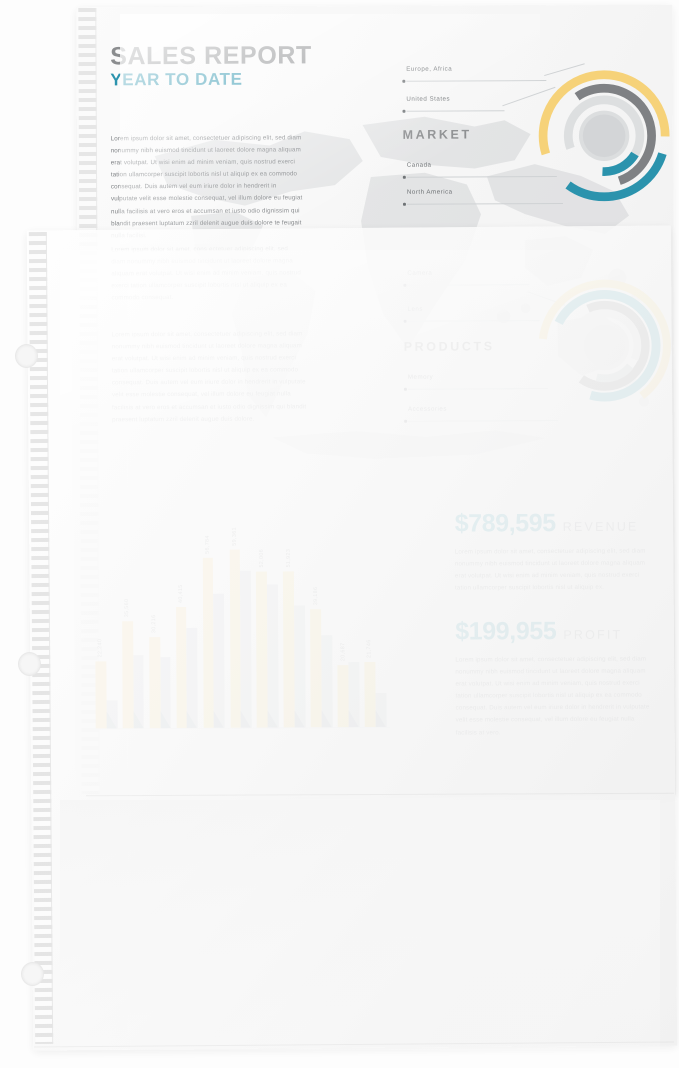 The height and width of the screenshot is (1068, 679). Describe the element at coordinates (211, 56) in the screenshot. I see `page-title: SALES REPORT` at that location.